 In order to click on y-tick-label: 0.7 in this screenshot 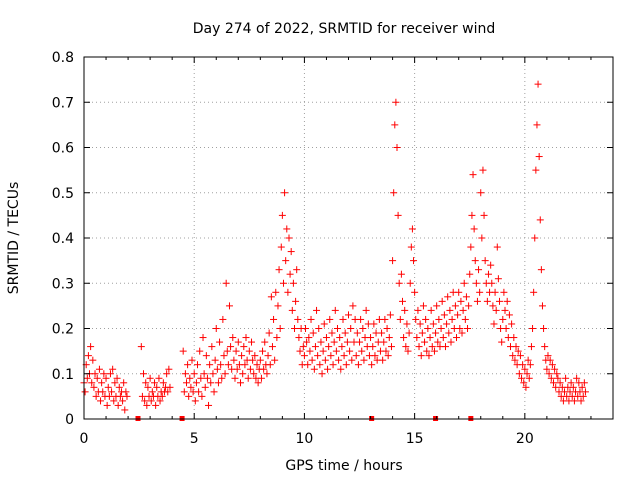, I will do `click(63, 103)`.